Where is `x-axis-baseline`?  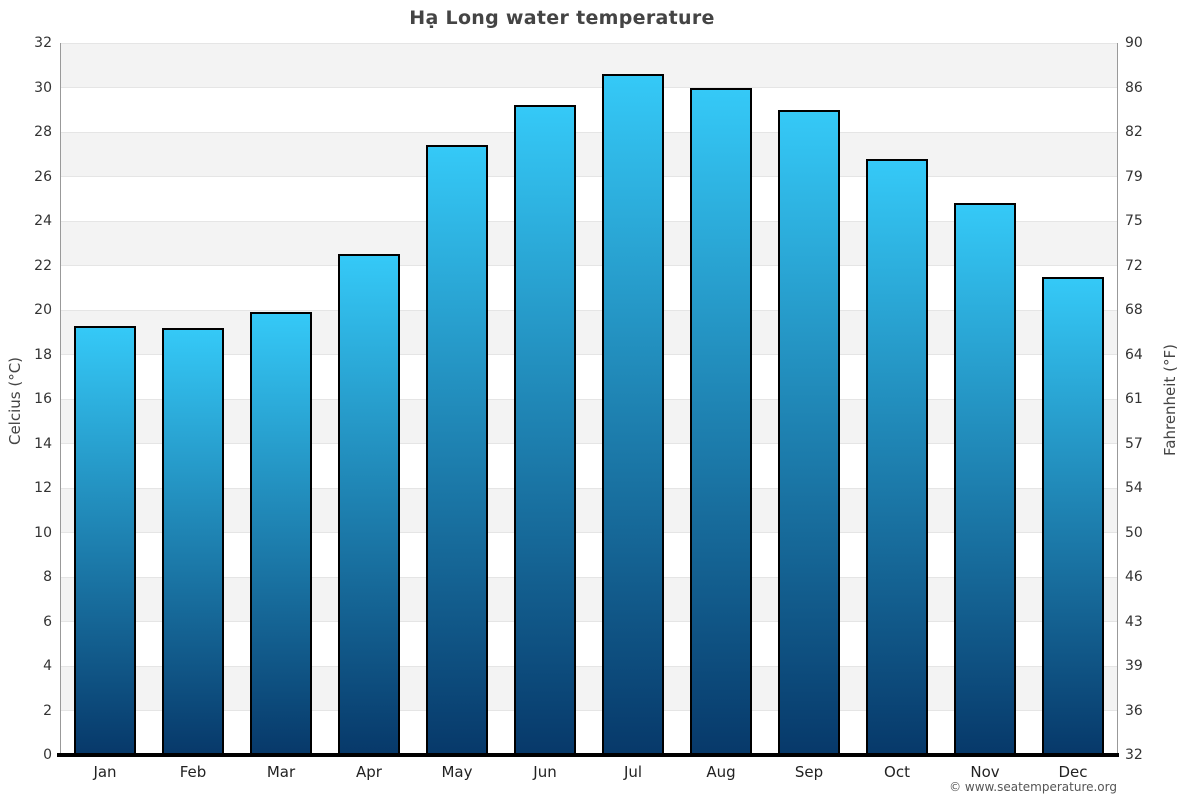
x-axis-baseline is located at coordinates (588, 755).